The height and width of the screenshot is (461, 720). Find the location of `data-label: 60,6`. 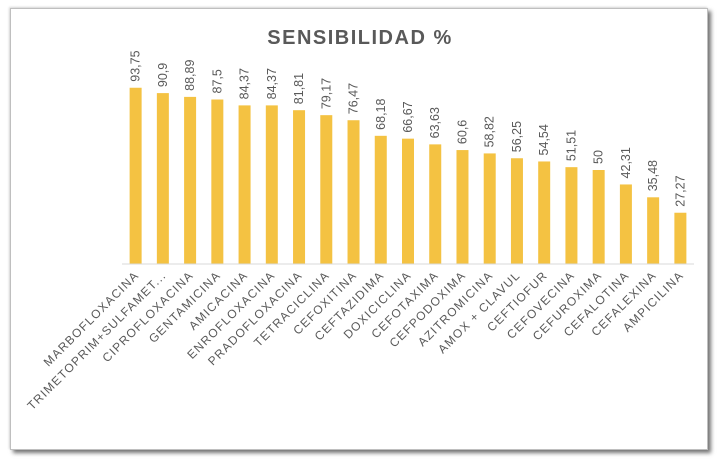

data-label: 60,6 is located at coordinates (462, 132).